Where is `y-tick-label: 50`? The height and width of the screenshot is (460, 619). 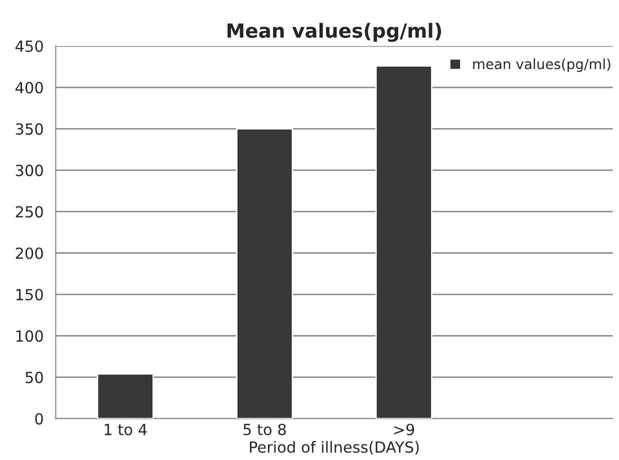 y-tick-label: 50 is located at coordinates (34, 378).